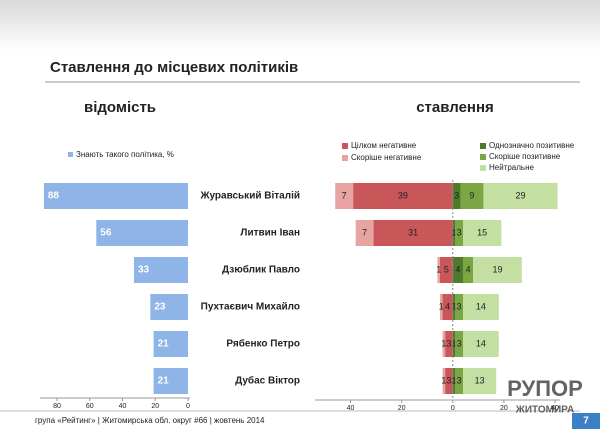  What do you see at coordinates (455, 107) in the screenshot?
I see `subtitle: ставлення` at bounding box center [455, 107].